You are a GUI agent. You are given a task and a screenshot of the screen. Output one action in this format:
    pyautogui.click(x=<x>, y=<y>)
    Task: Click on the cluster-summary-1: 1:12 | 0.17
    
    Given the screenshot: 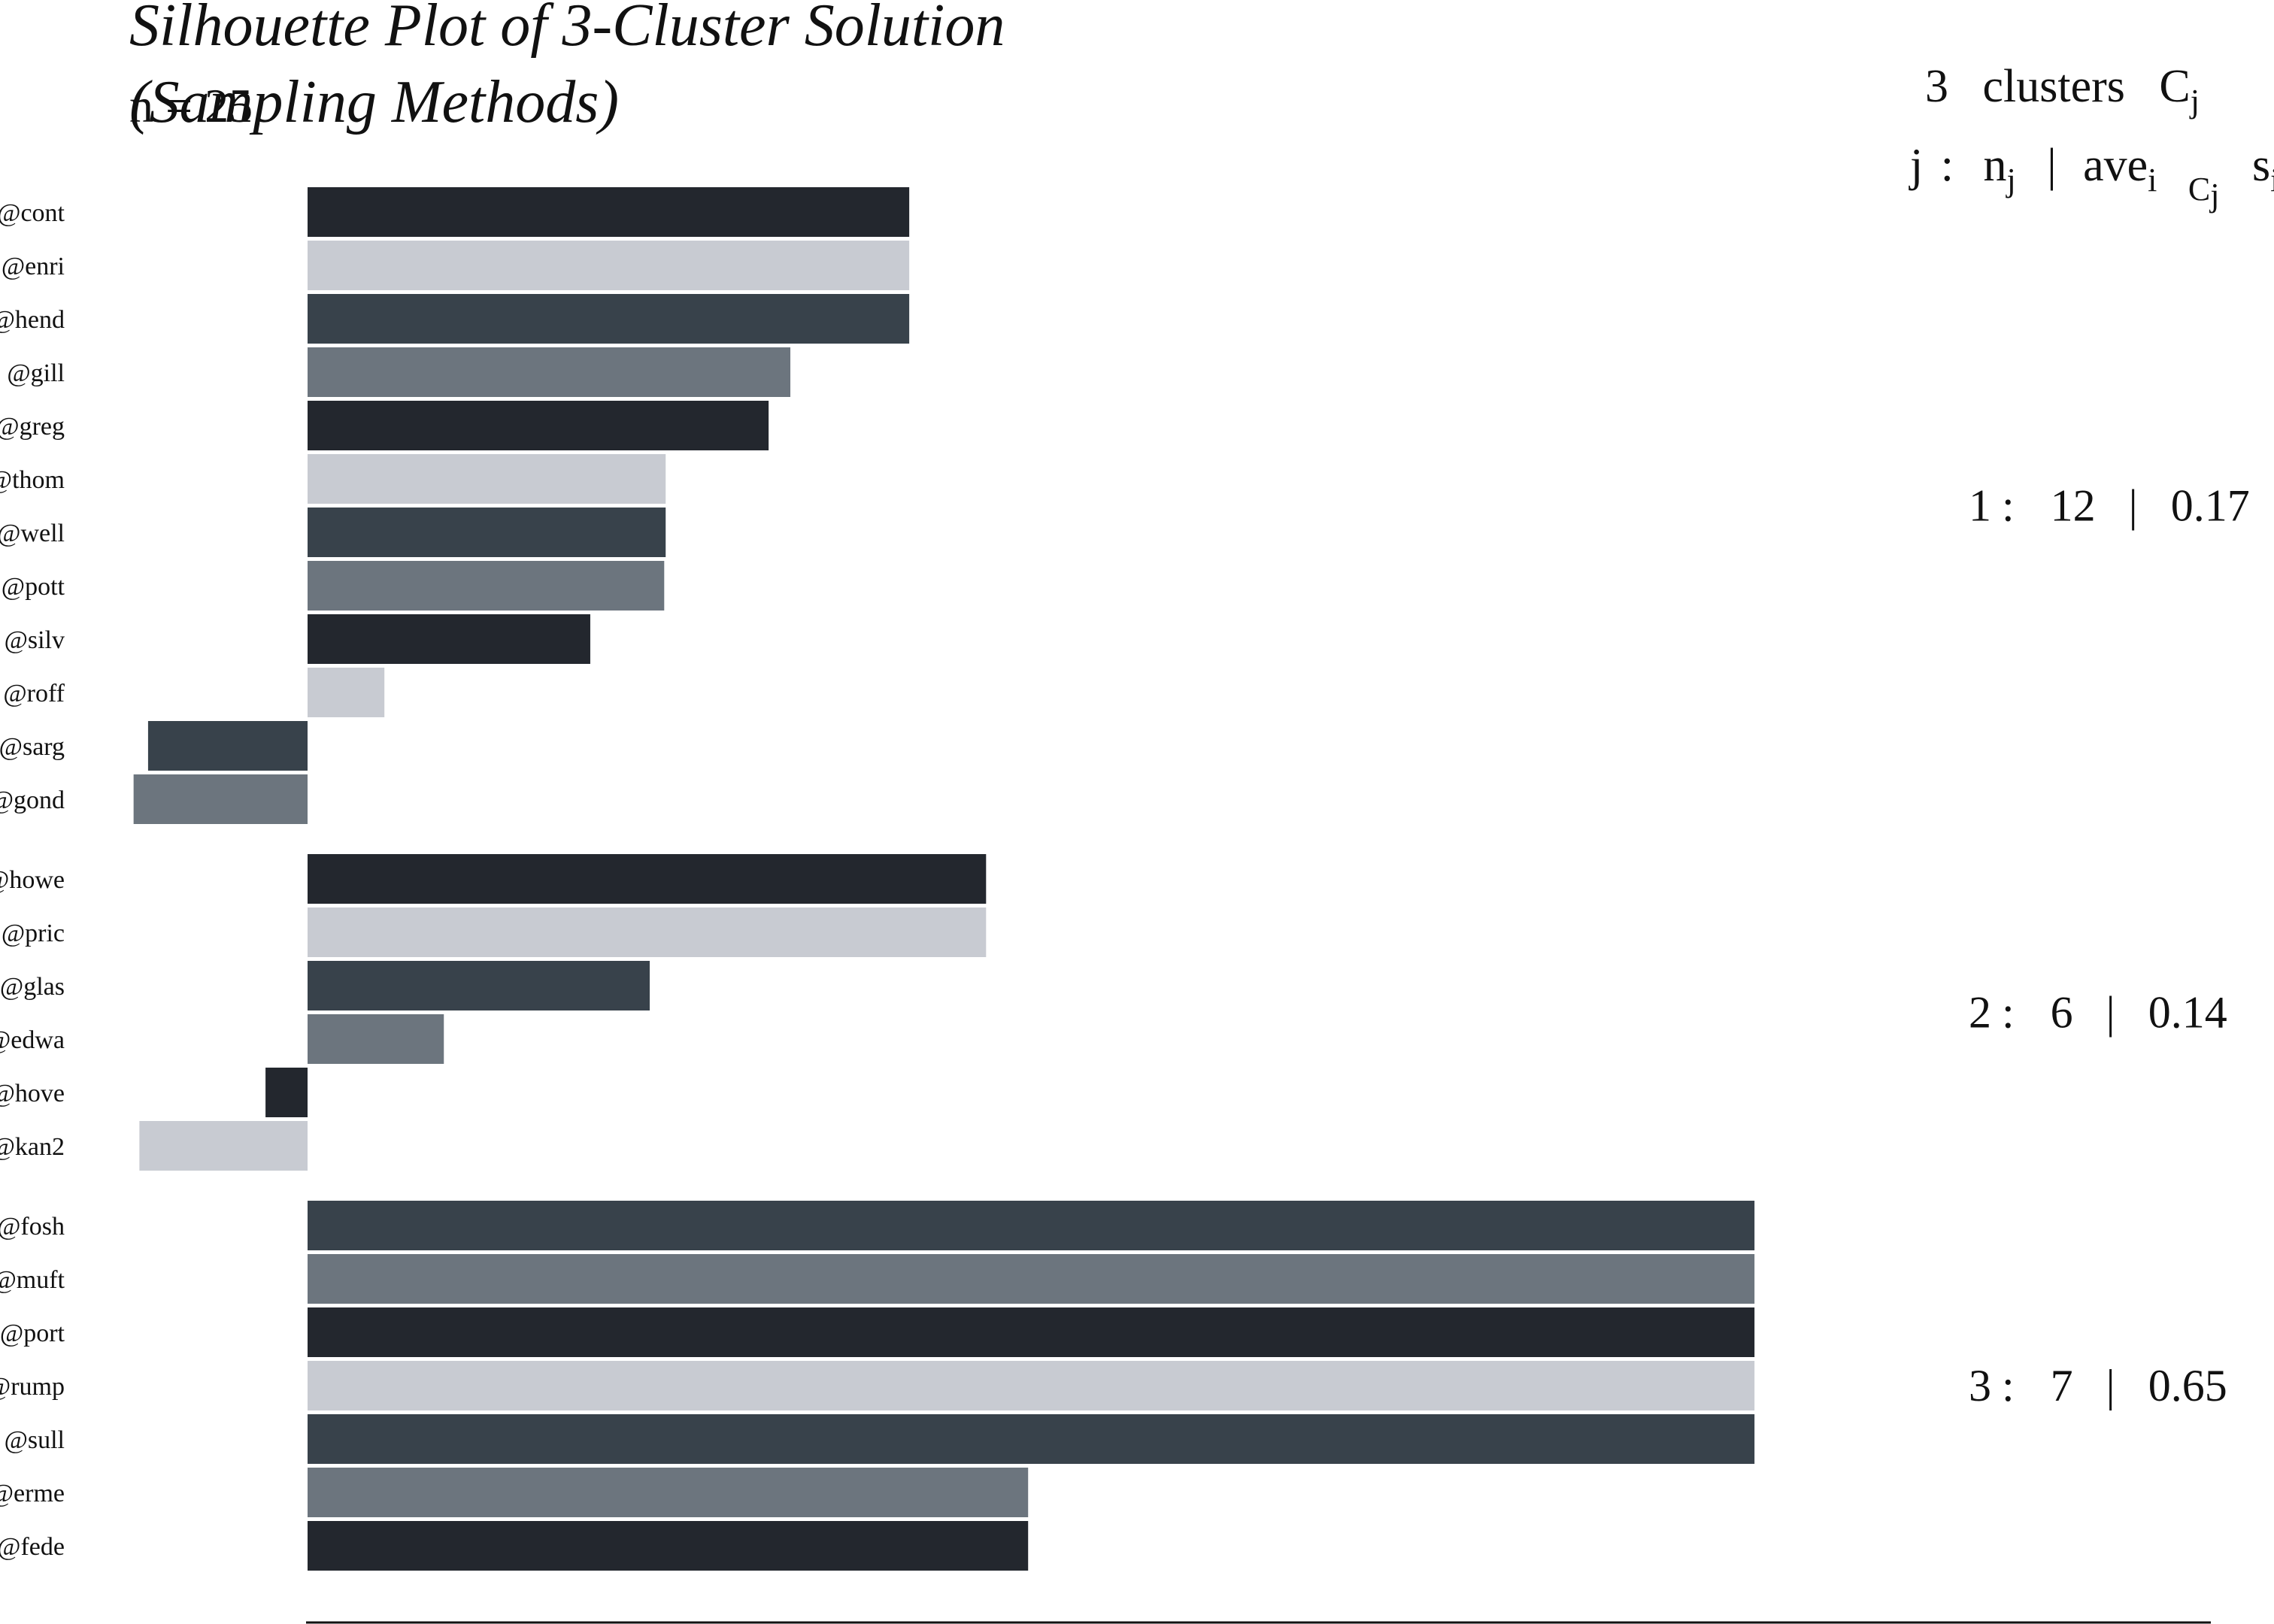 What is the action you would take?
    pyautogui.click(x=2110, y=506)
    